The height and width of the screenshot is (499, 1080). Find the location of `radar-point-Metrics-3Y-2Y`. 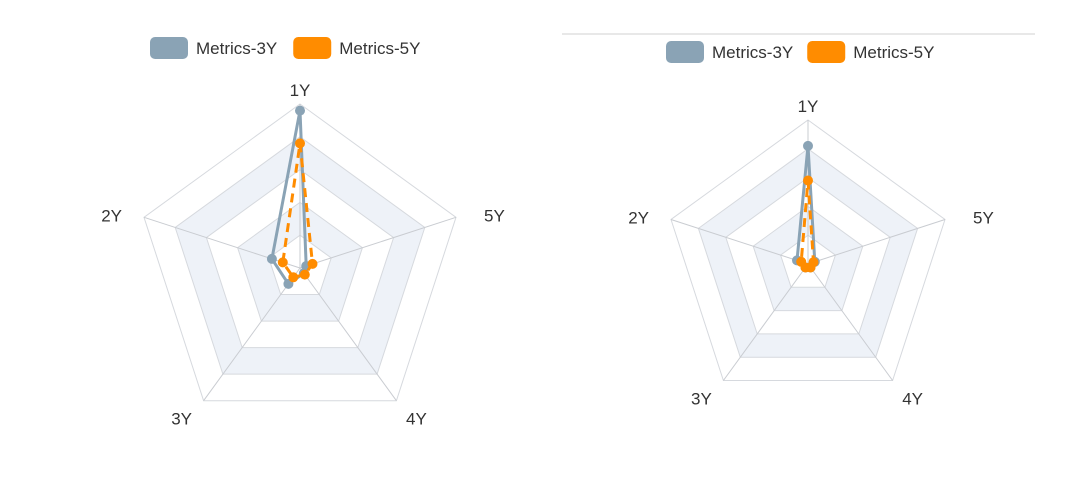

radar-point-Metrics-3Y-2Y is located at coordinates (271, 258).